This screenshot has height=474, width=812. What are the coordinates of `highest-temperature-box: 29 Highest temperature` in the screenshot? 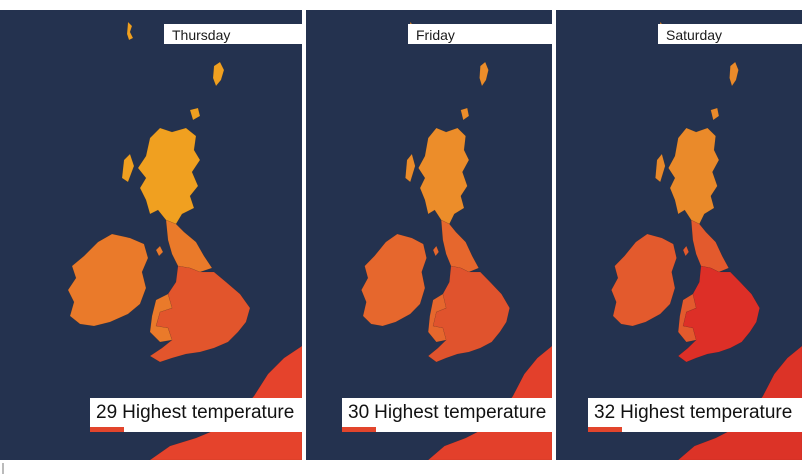 It's located at (196, 415).